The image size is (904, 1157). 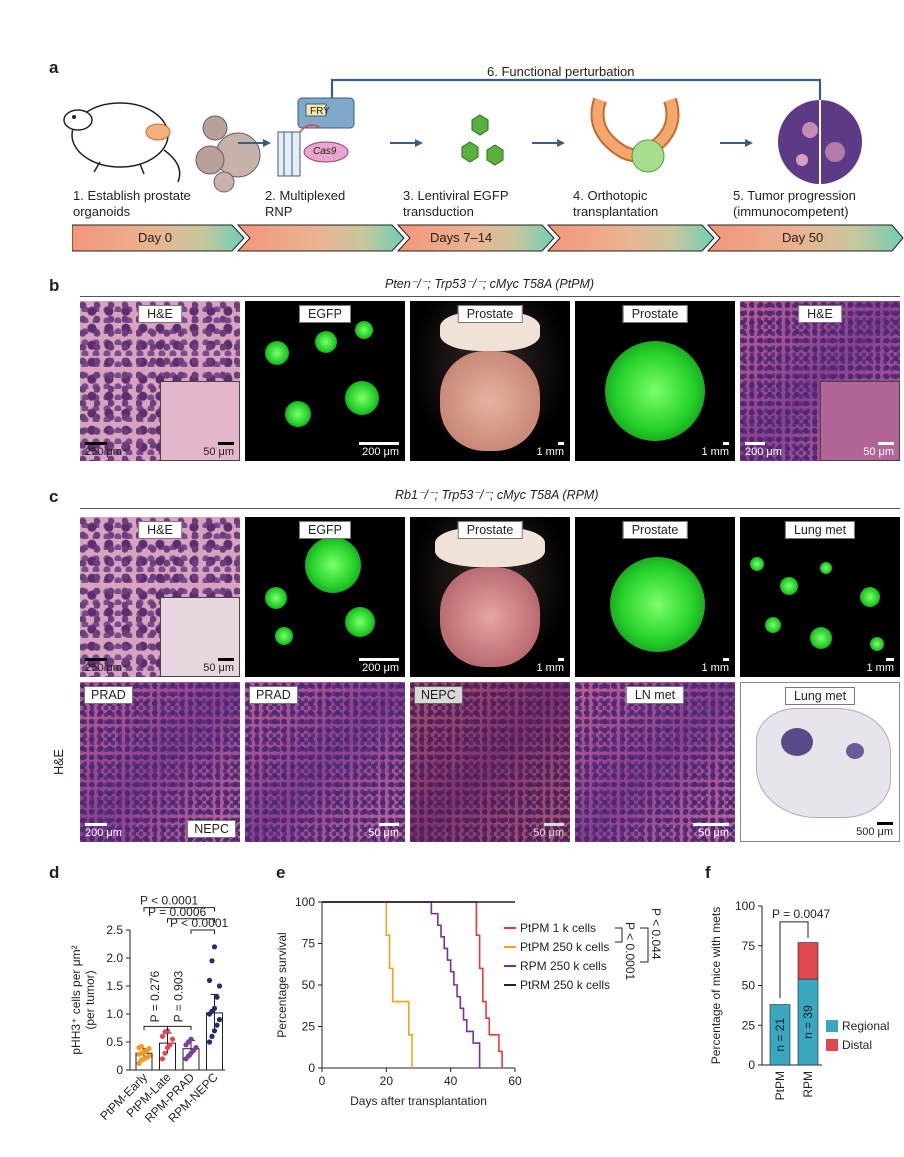 I want to click on c-tile-he-1: H&E 250 μm 50 μm, so click(x=160, y=597).